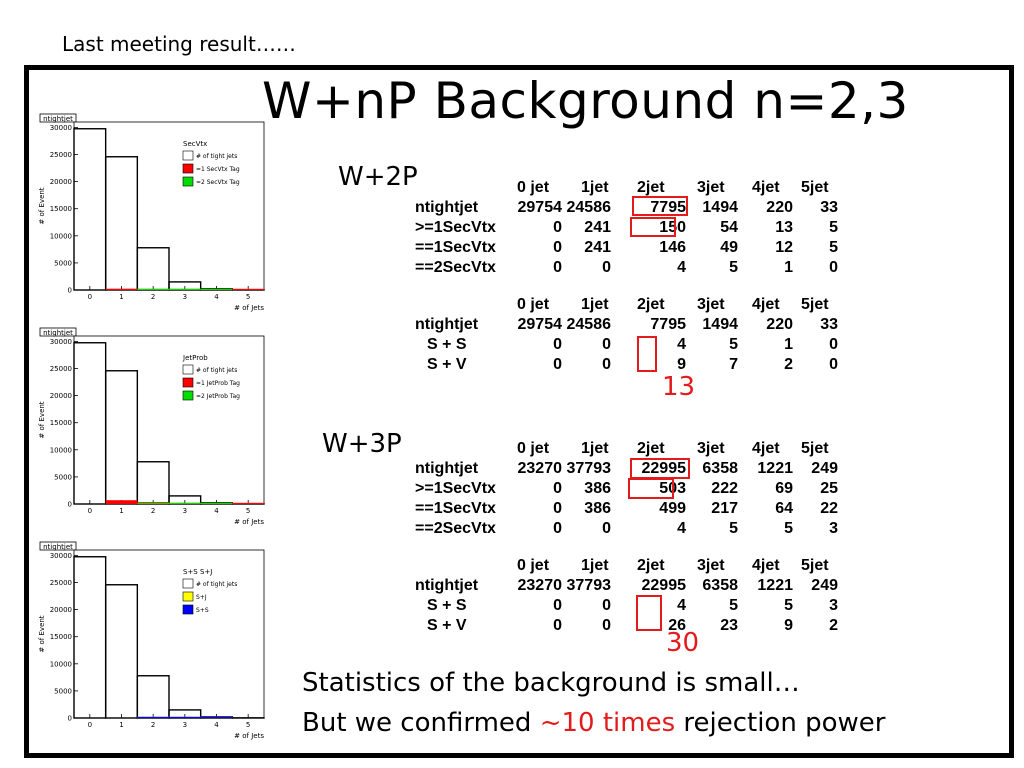  I want to click on table-cell: 13, so click(784, 227).